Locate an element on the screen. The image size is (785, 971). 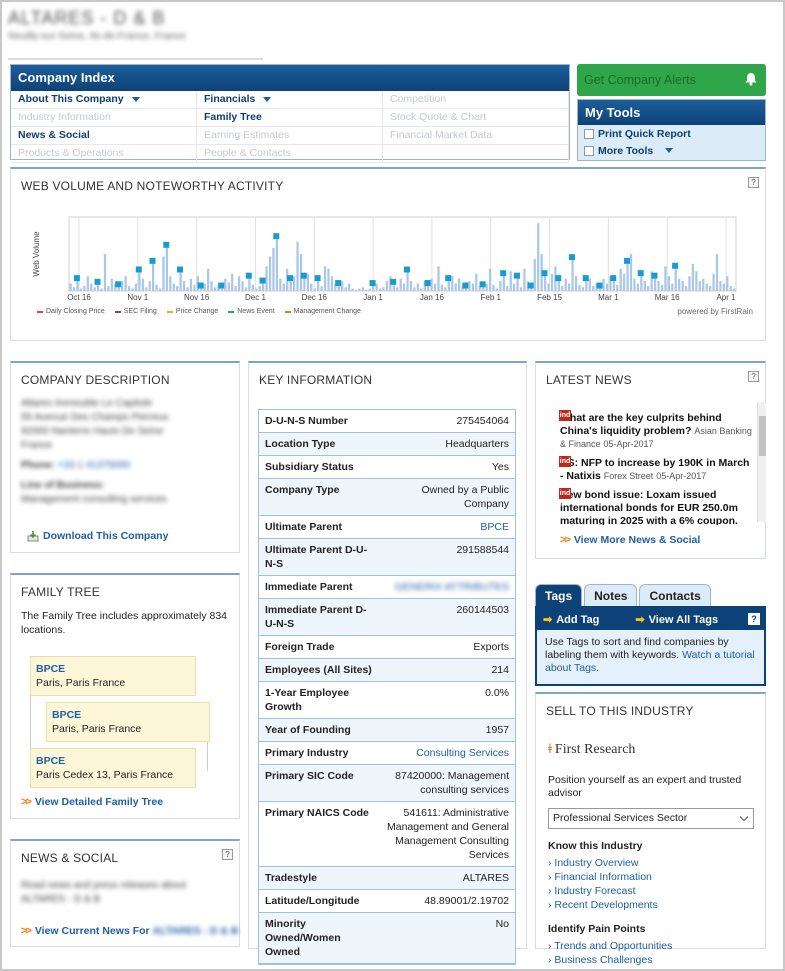
x-tick-label: Mar 1 is located at coordinates (608, 297).